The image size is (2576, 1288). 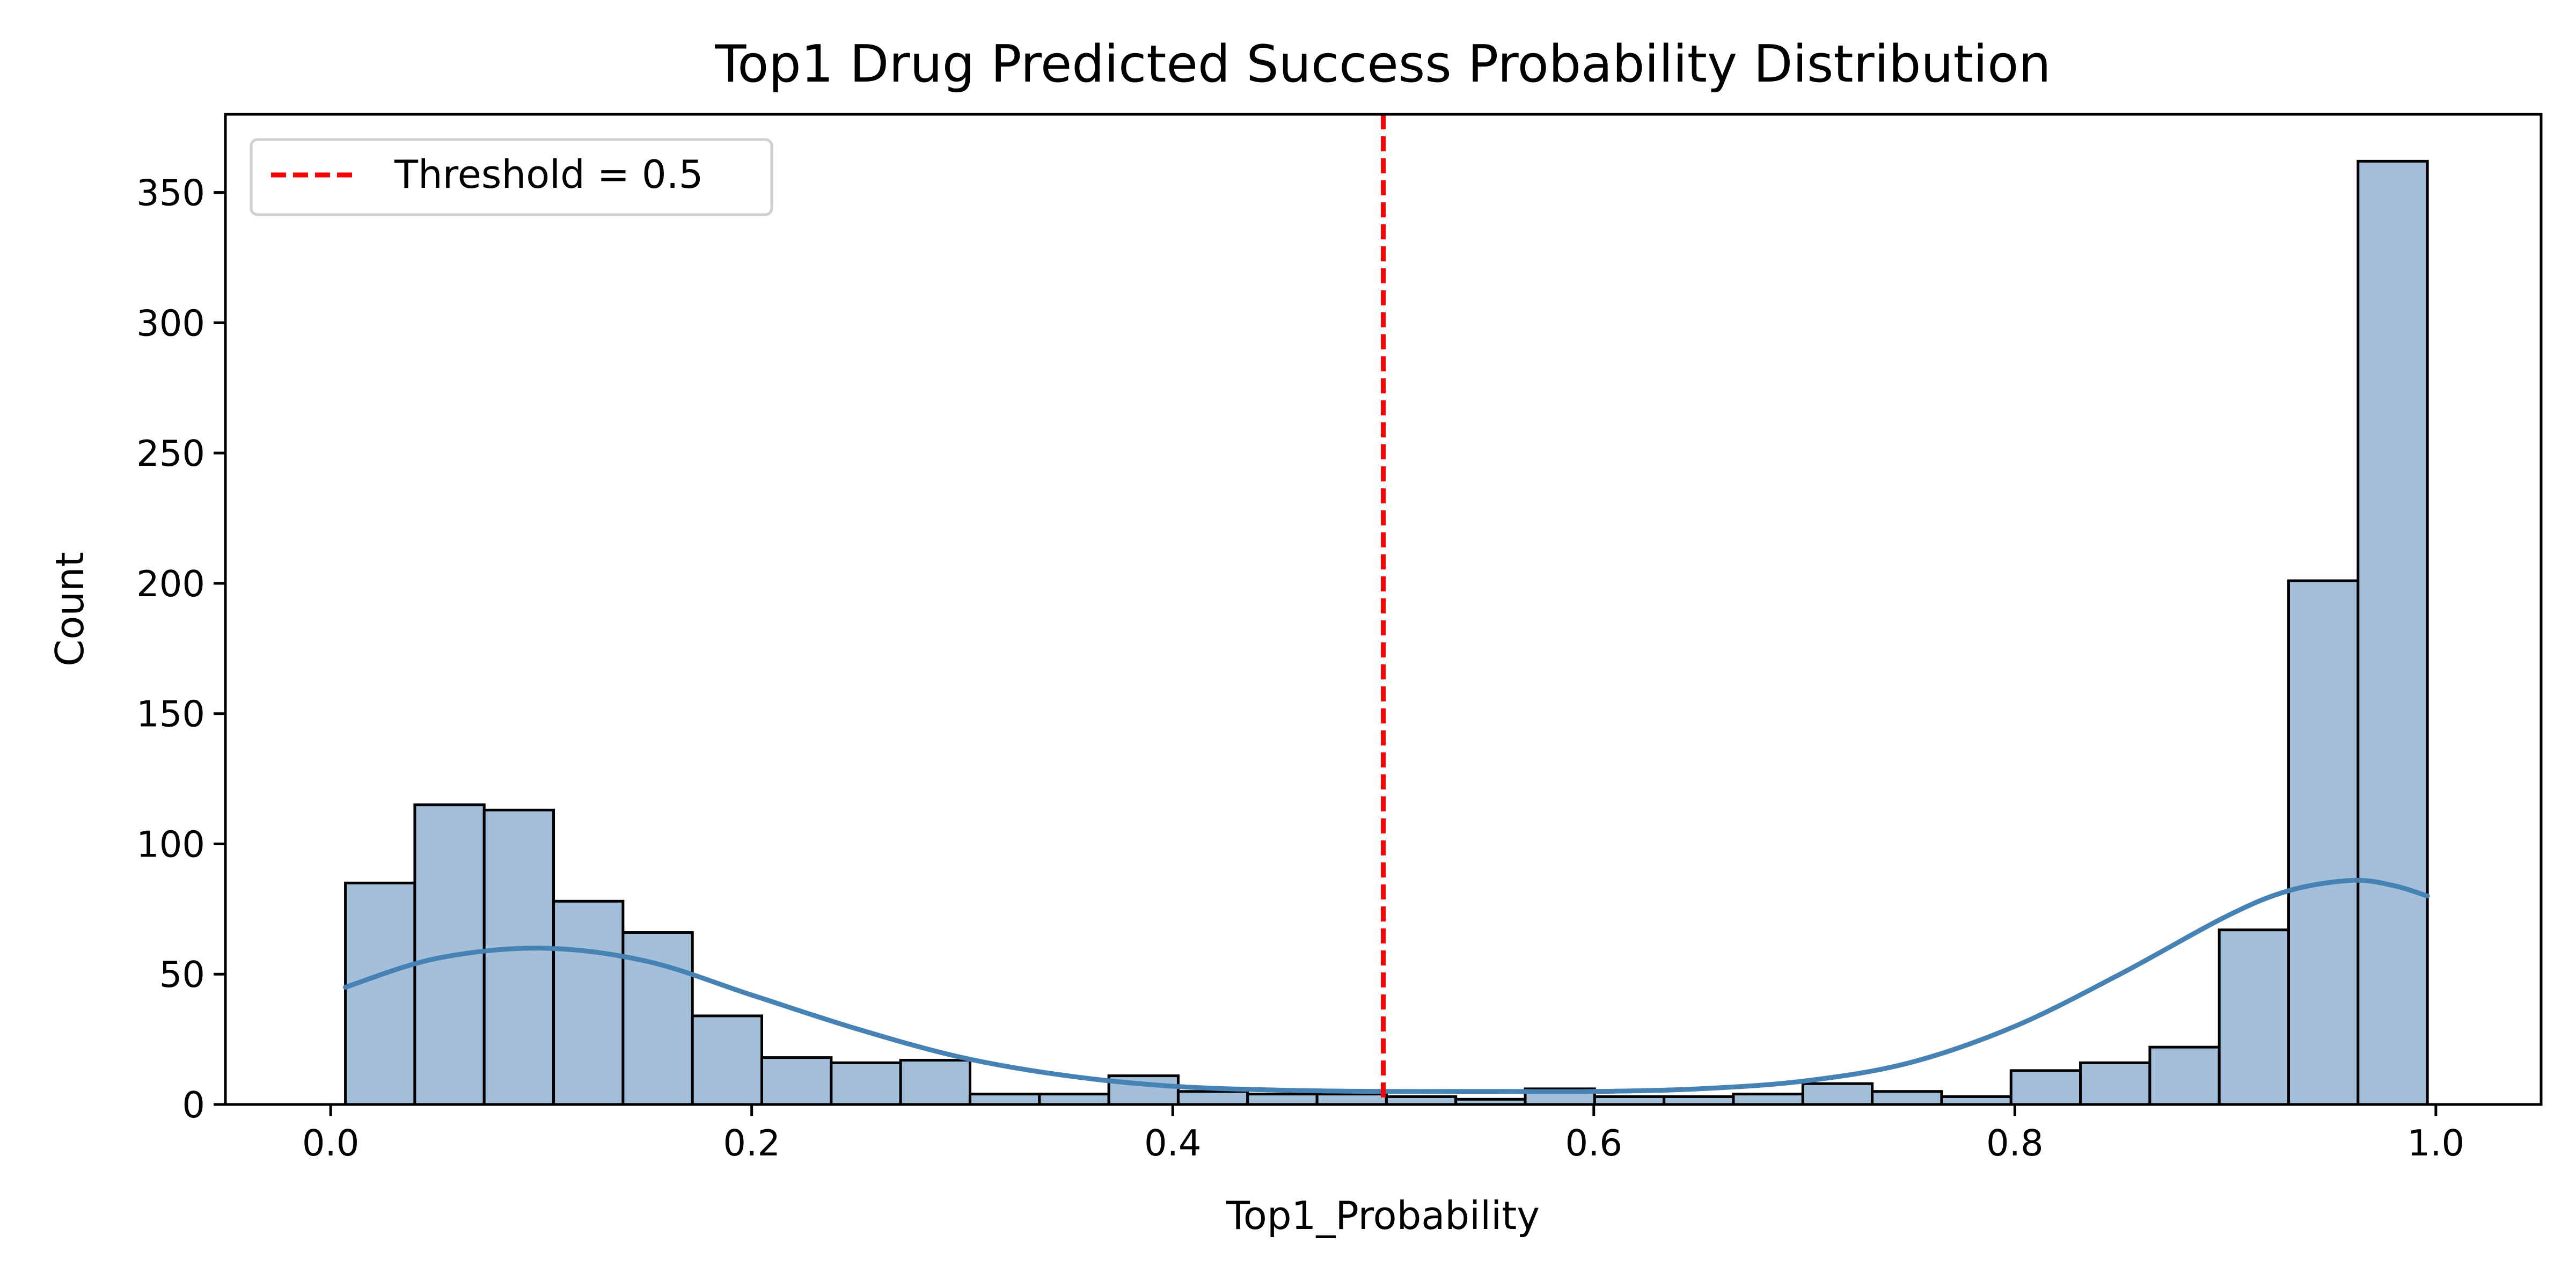 What do you see at coordinates (170, 453) in the screenshot?
I see `y-tick-label: 250` at bounding box center [170, 453].